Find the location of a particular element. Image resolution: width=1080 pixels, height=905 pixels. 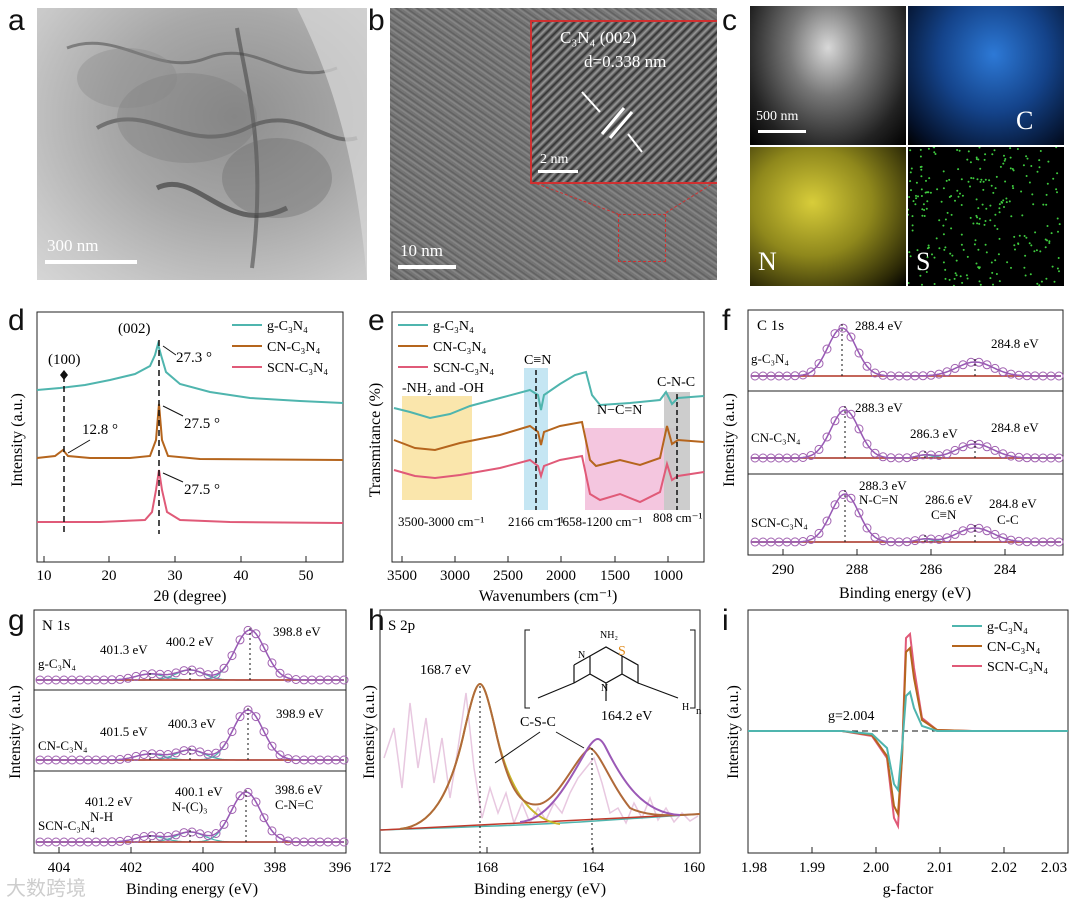

envelope-h is located at coordinates (550, 756).